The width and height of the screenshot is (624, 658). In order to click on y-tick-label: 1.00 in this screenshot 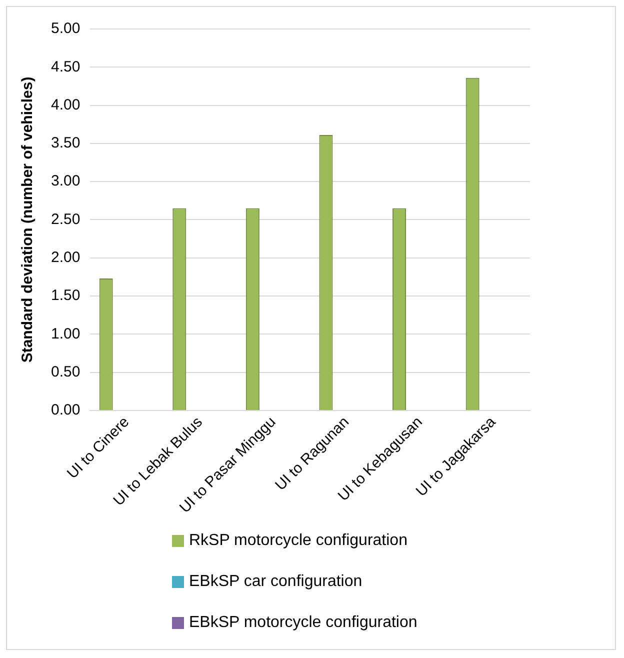, I will do `click(65, 333)`.